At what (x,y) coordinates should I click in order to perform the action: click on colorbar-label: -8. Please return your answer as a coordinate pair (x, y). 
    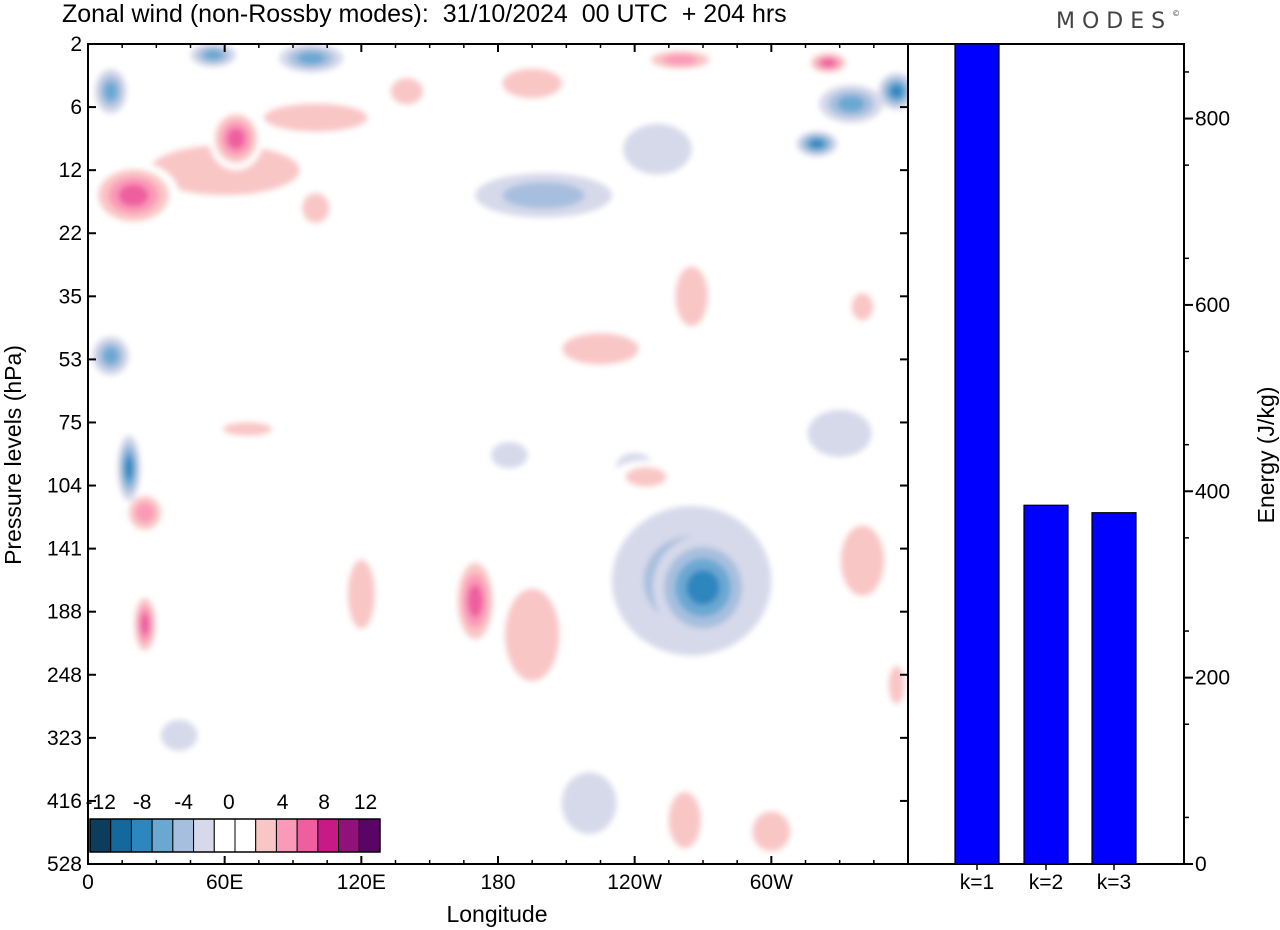
    Looking at the image, I should click on (142, 802).